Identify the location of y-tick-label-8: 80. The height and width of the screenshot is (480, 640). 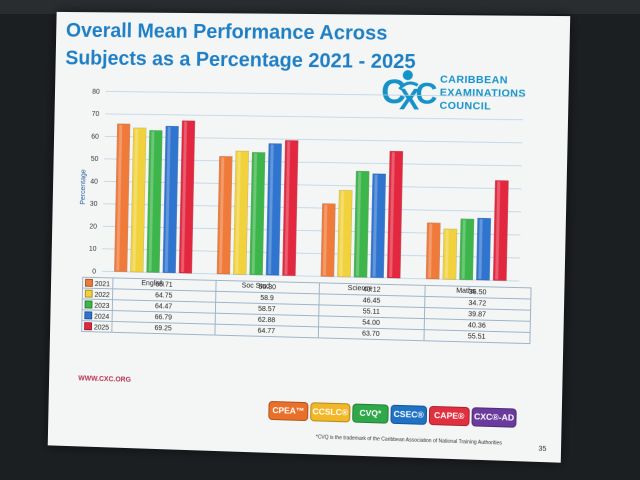
(96, 92).